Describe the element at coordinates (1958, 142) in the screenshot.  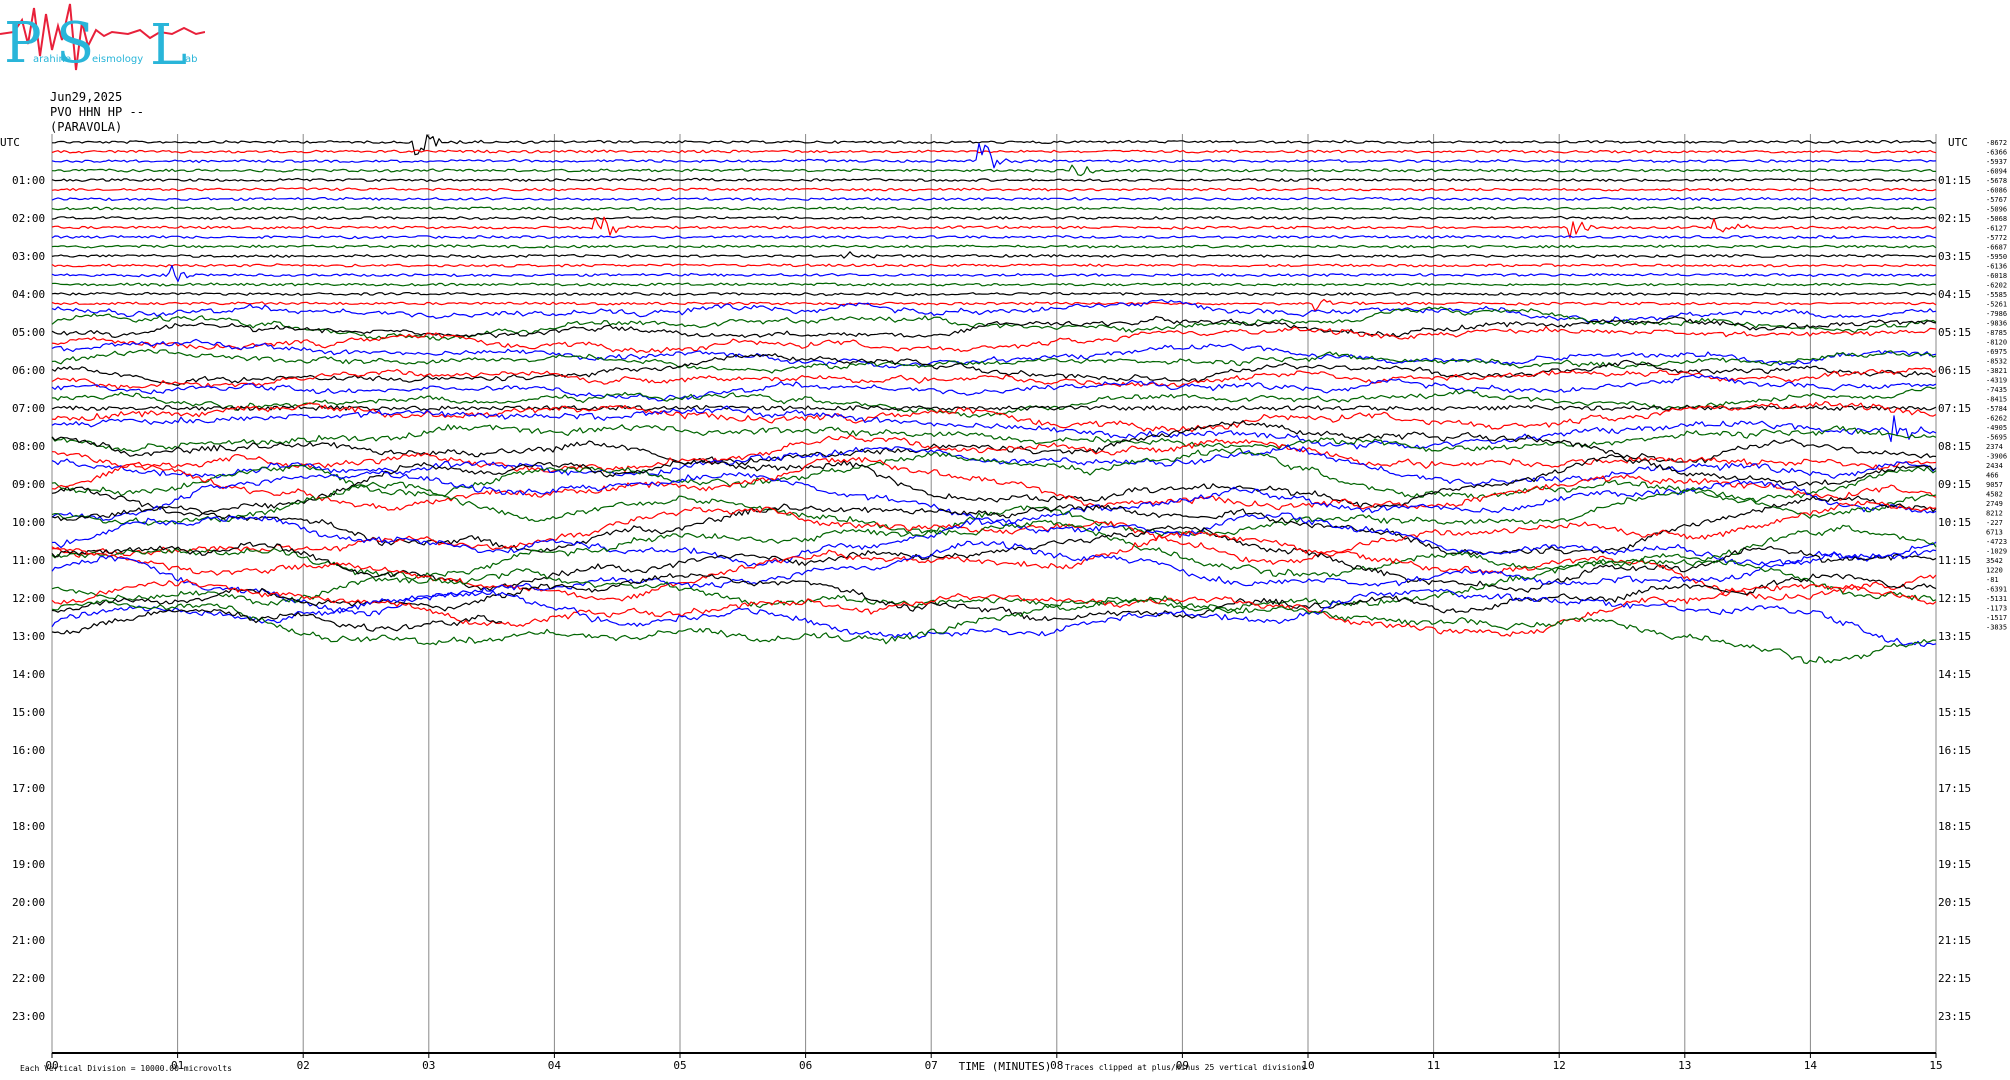
I see `utc-label-right: UTC` at that location.